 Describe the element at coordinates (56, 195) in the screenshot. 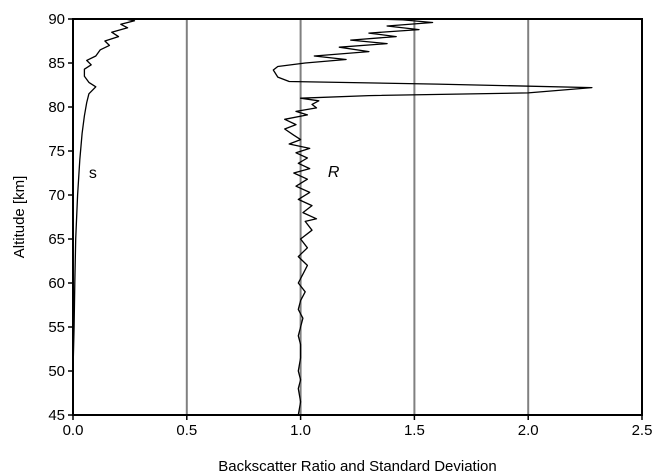

I see `y-tick-label: 70` at that location.